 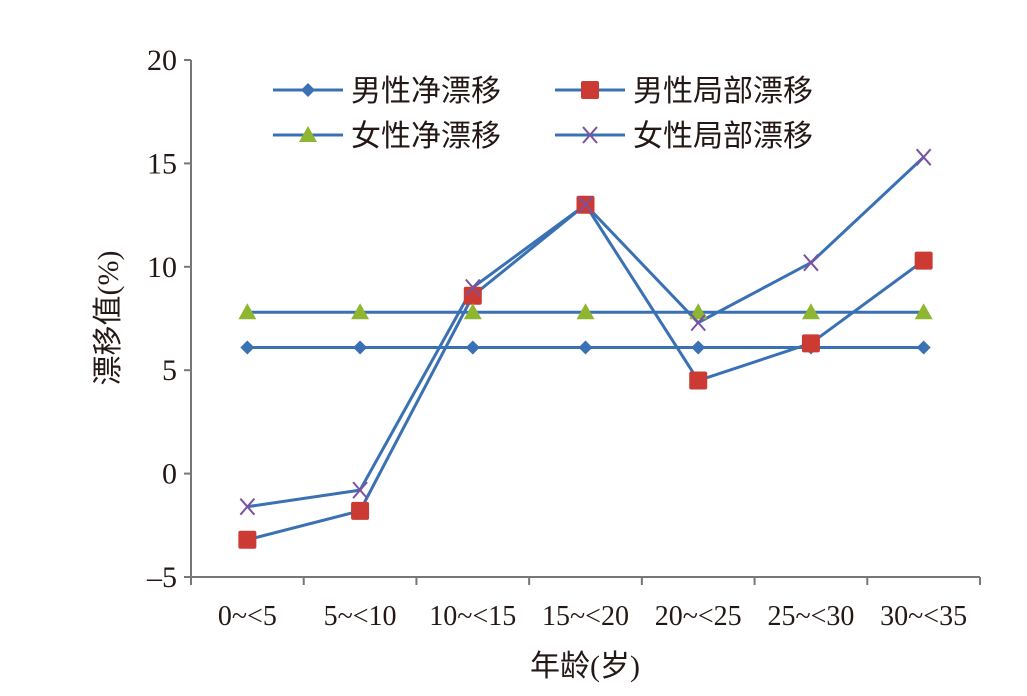 I want to click on y-tick-label: 20, so click(x=162, y=60).